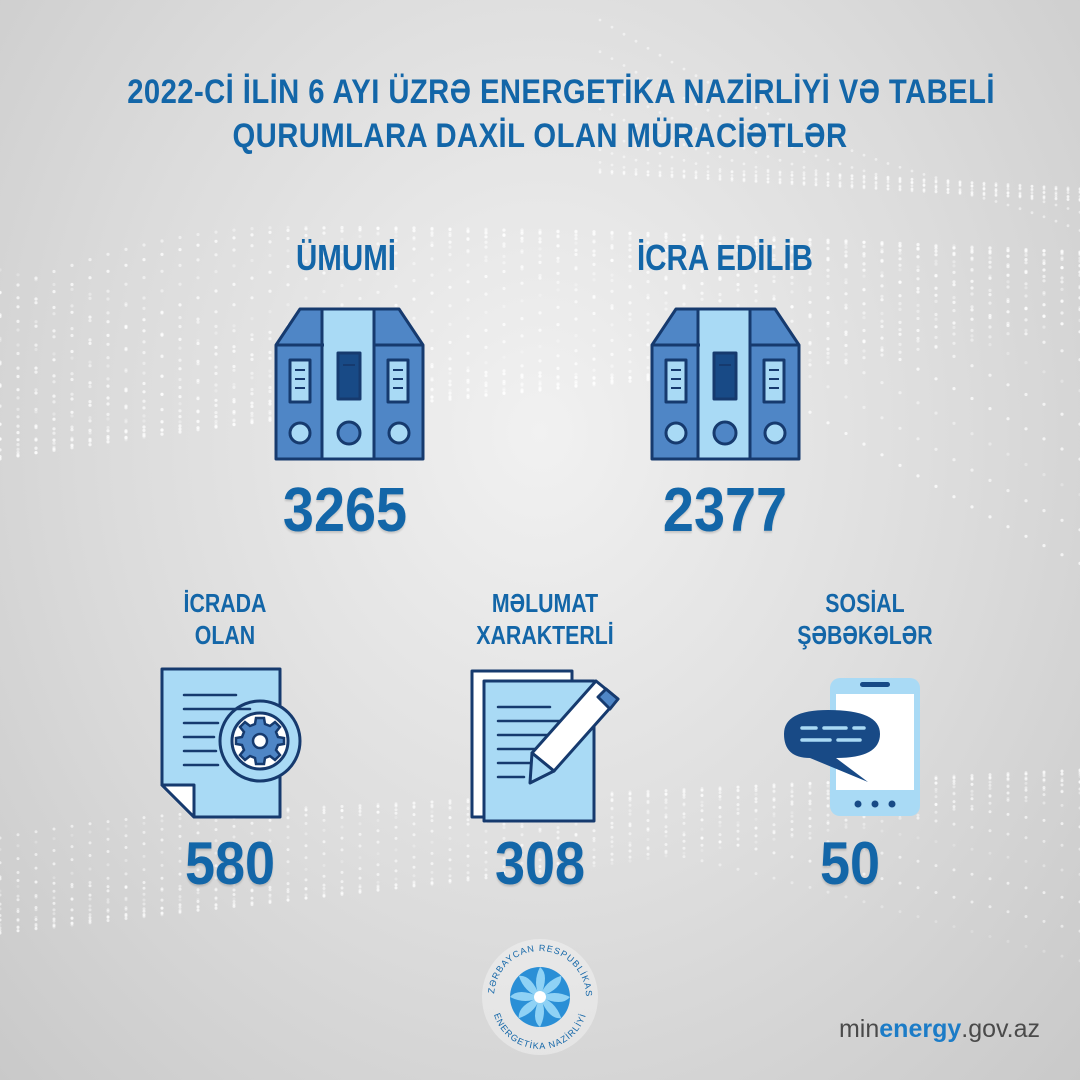 The width and height of the screenshot is (1080, 1080). Describe the element at coordinates (540, 136) in the screenshot. I see `title-line-2: QURUMLARA DAXİL OLAN MÜRACİƏTLƏR` at that location.